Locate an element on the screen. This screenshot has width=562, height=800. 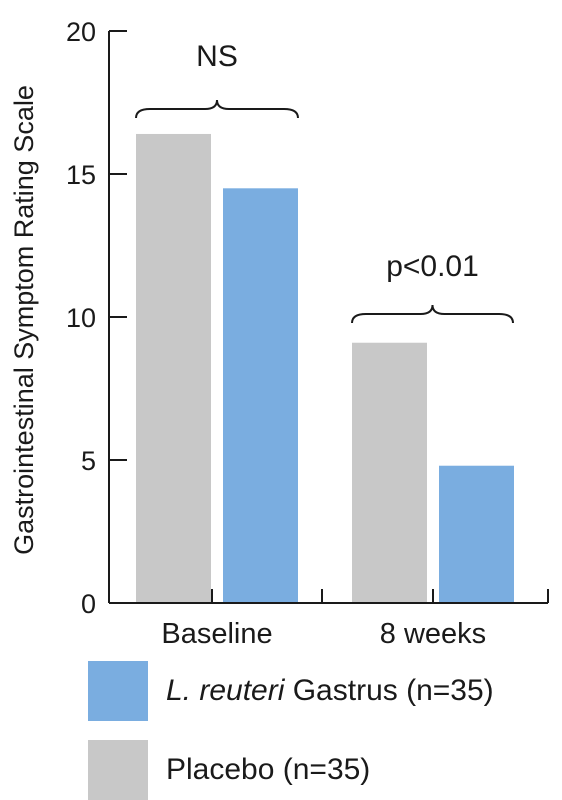
legend-label-placebo: Placebo (n=35) is located at coordinates (268, 770).